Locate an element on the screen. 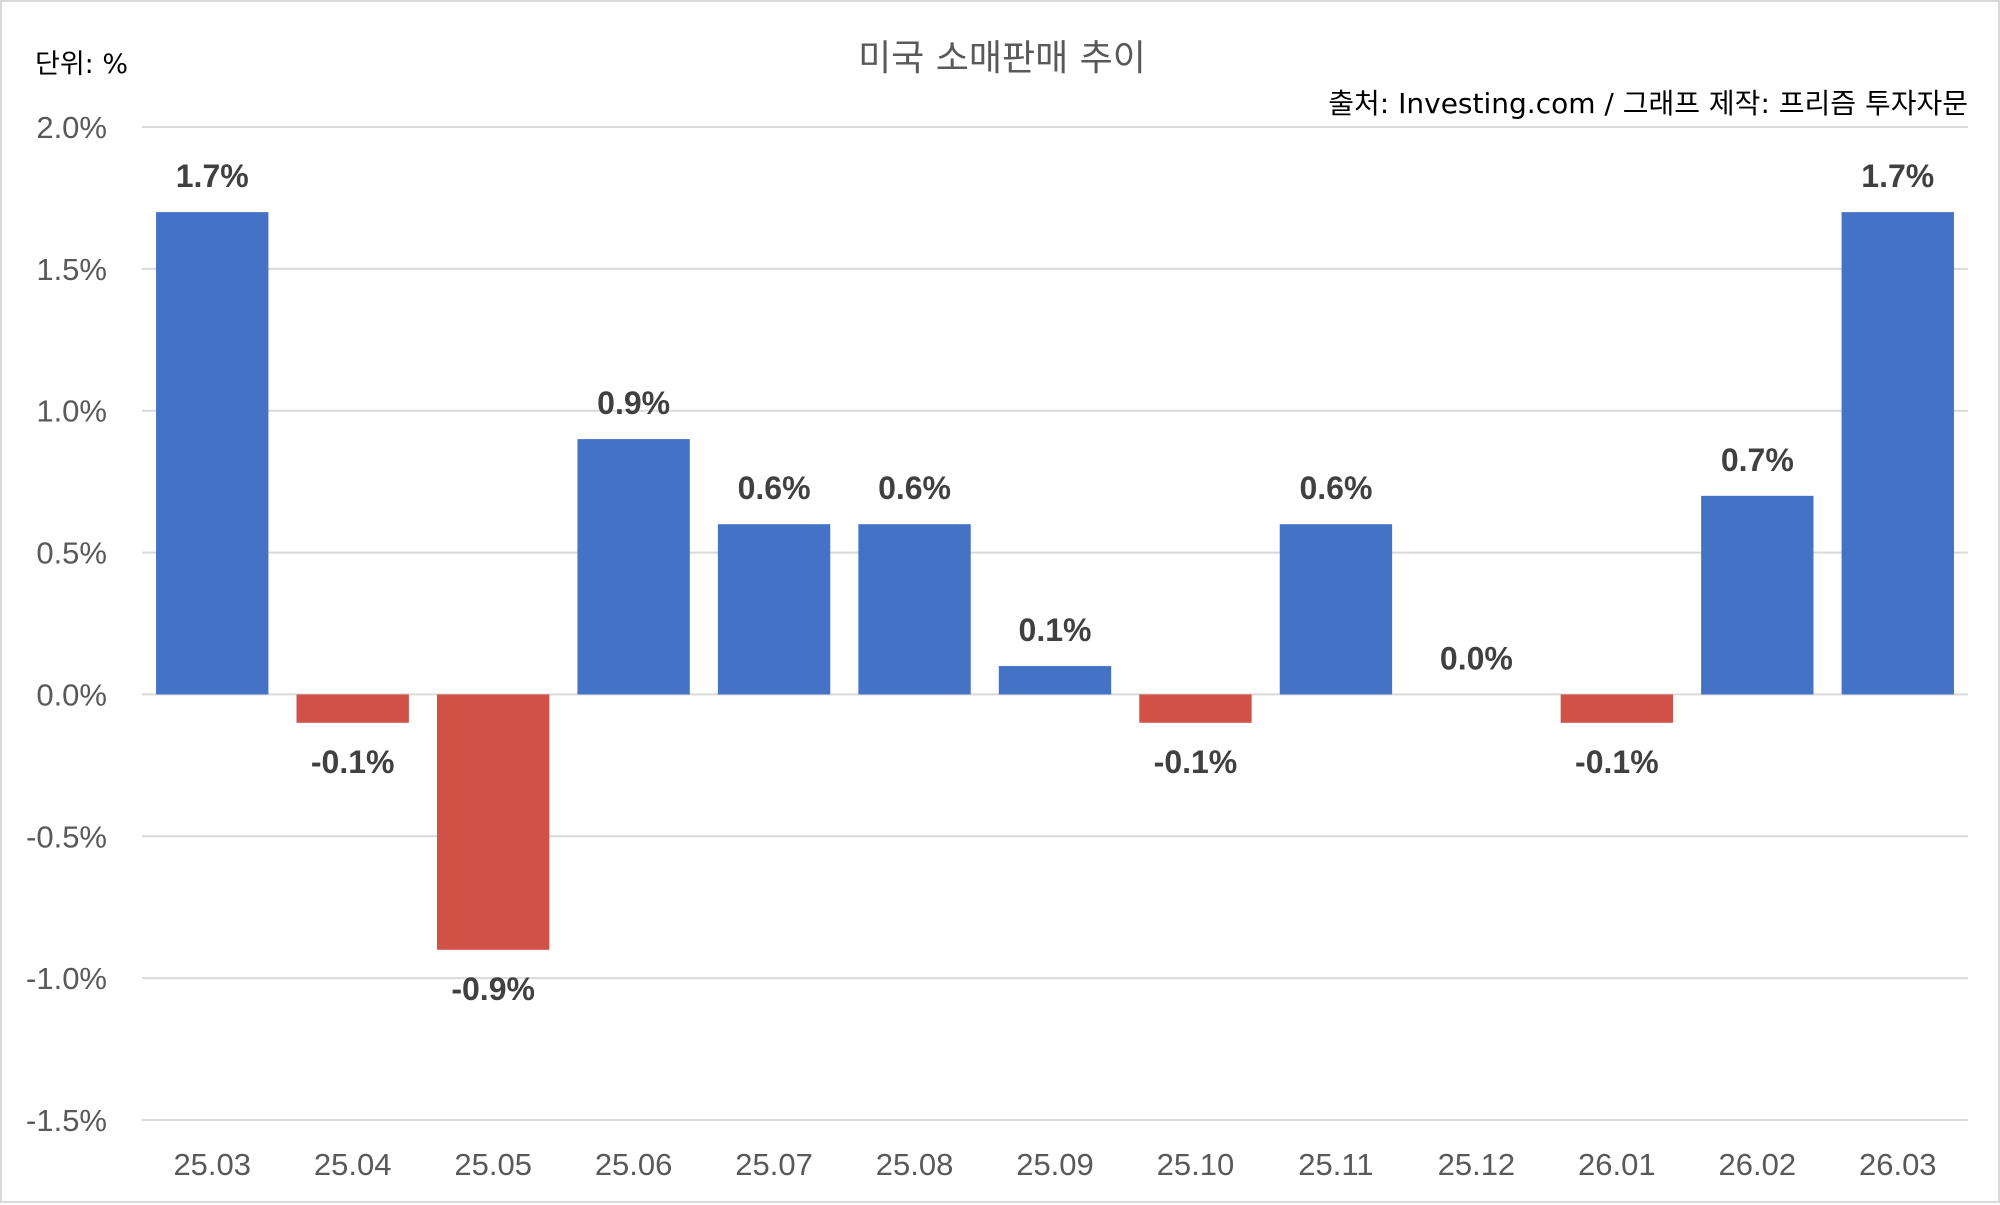 The height and width of the screenshot is (1205, 2000). x-tick-label: 26.01 is located at coordinates (1617, 1164).